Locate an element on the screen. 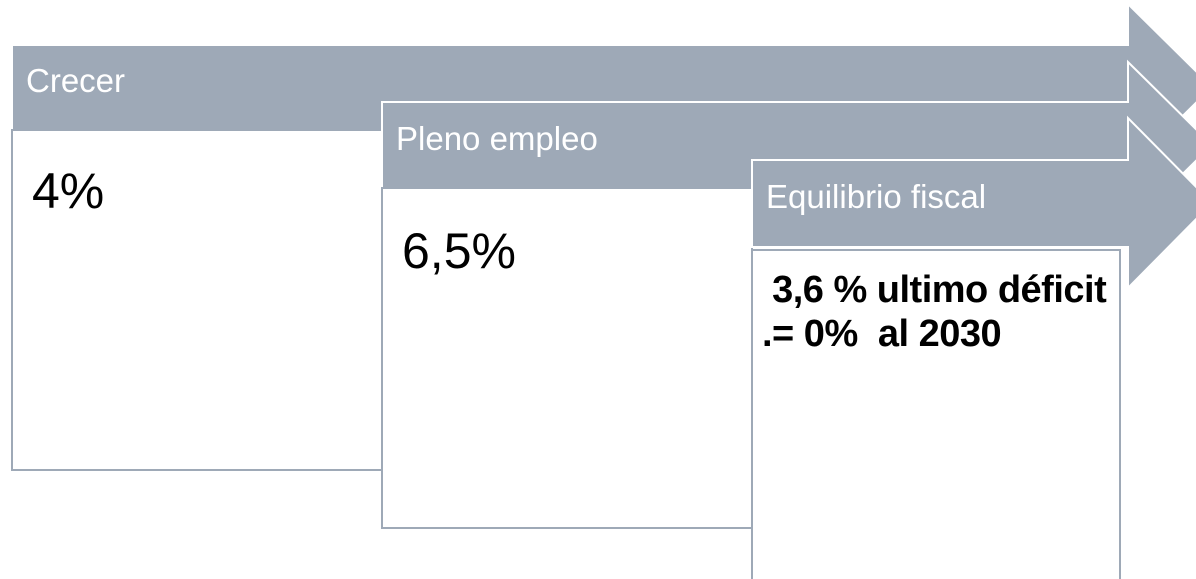 This screenshot has width=1196, height=579. step-value: 3,6 % ultimo déficit .= 0% al 2030 is located at coordinates (934, 312).